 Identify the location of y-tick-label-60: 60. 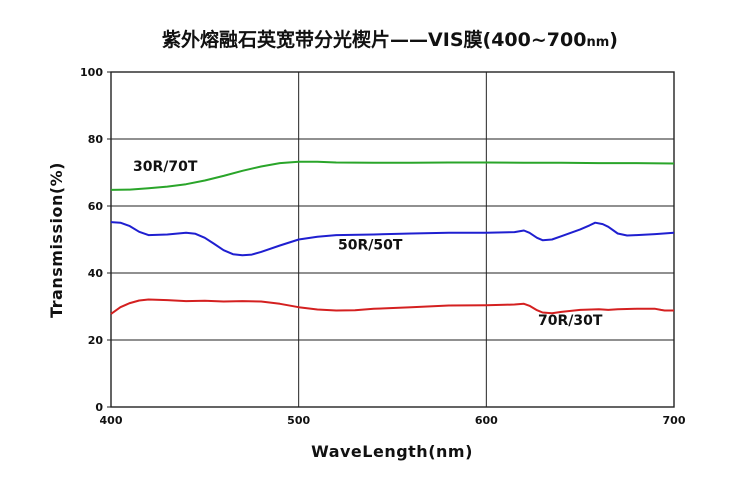
(96, 206).